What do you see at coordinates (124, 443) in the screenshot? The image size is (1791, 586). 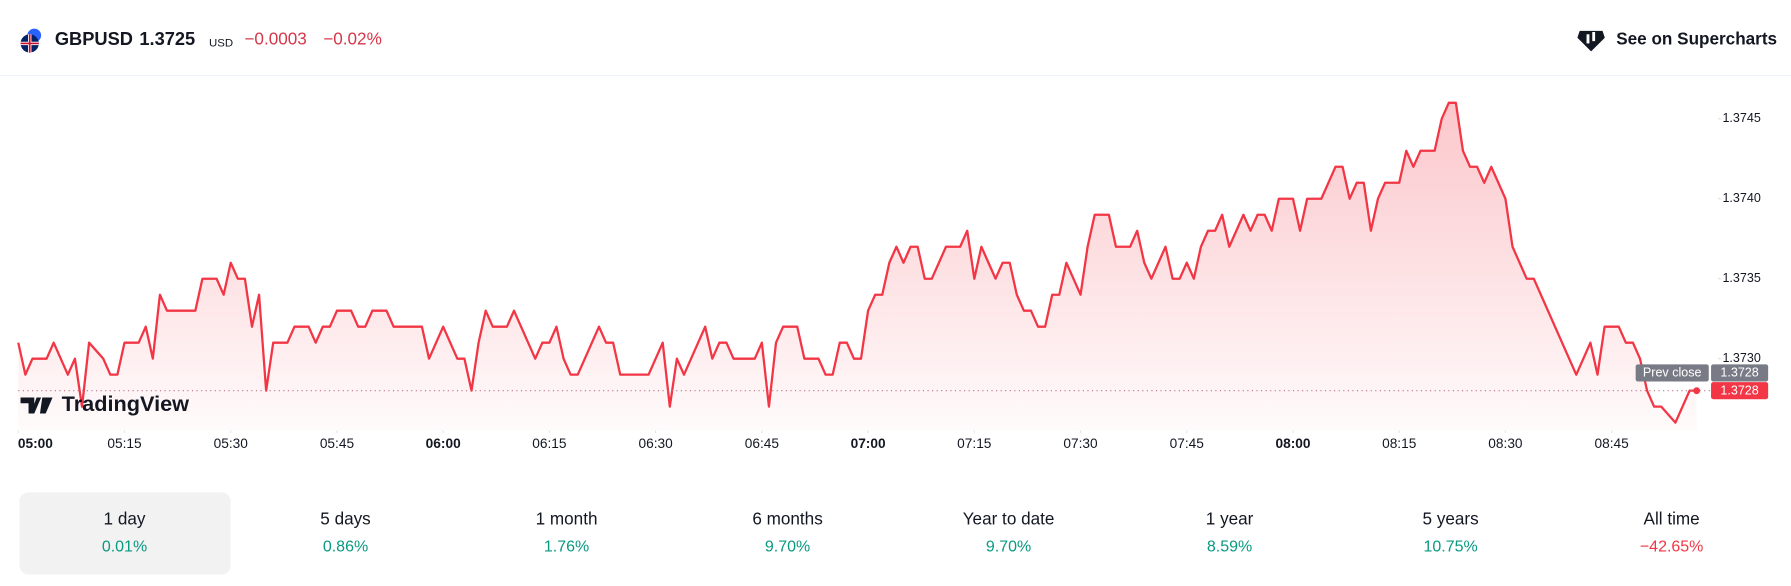 I see `x-tick-label: 05:15` at bounding box center [124, 443].